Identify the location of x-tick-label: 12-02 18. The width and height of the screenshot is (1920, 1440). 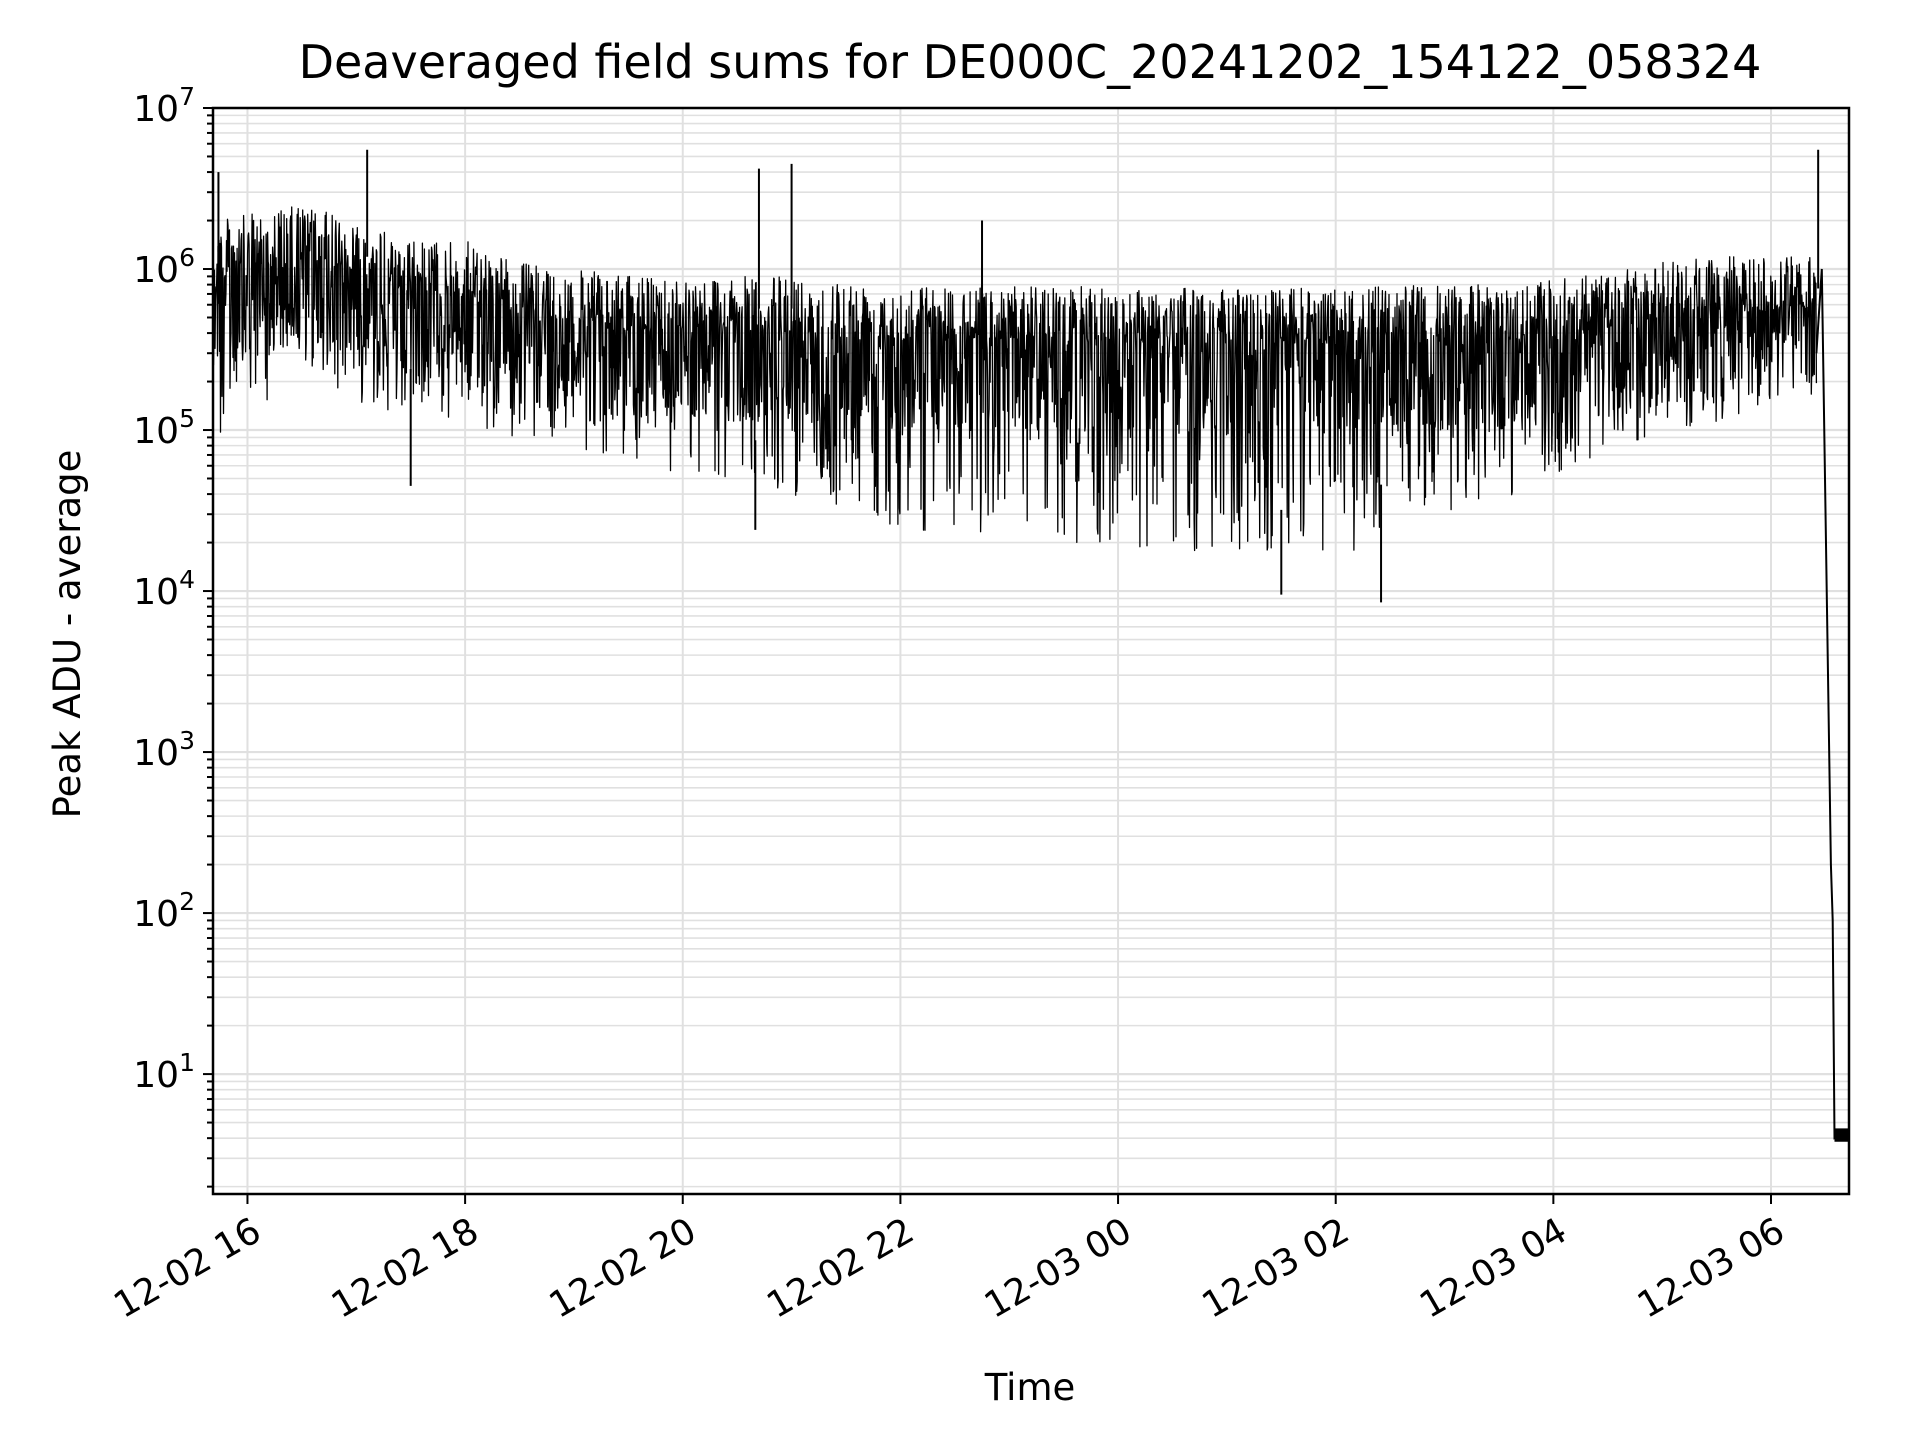
(405, 1268).